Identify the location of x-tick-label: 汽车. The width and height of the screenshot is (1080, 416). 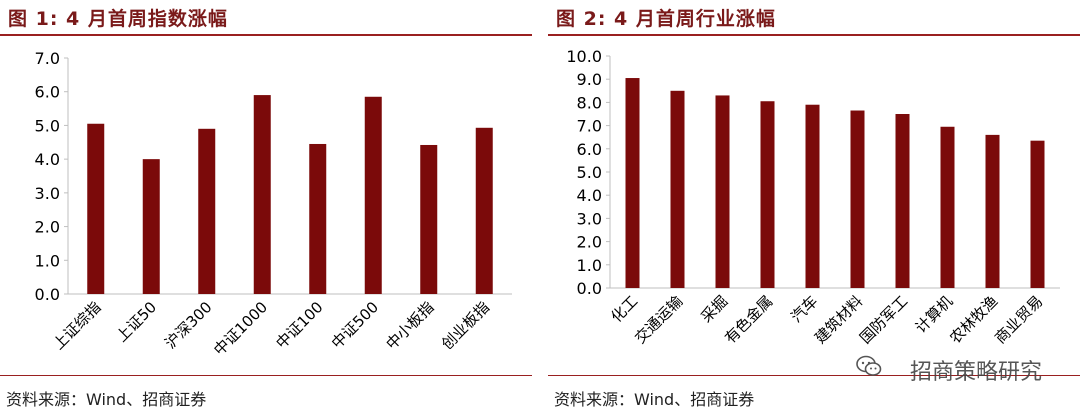
(804, 309).